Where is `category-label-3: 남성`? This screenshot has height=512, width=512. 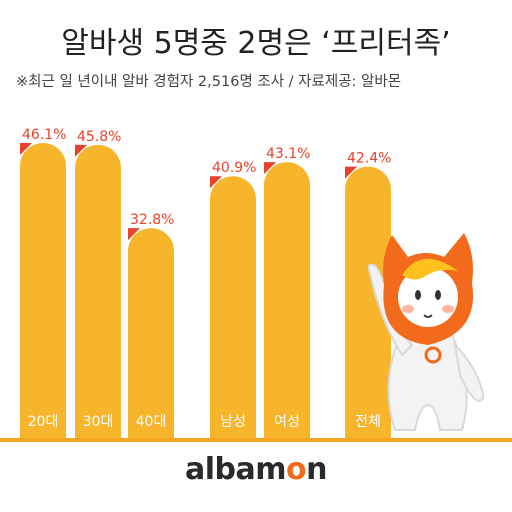 category-label-3: 남성 is located at coordinates (233, 422).